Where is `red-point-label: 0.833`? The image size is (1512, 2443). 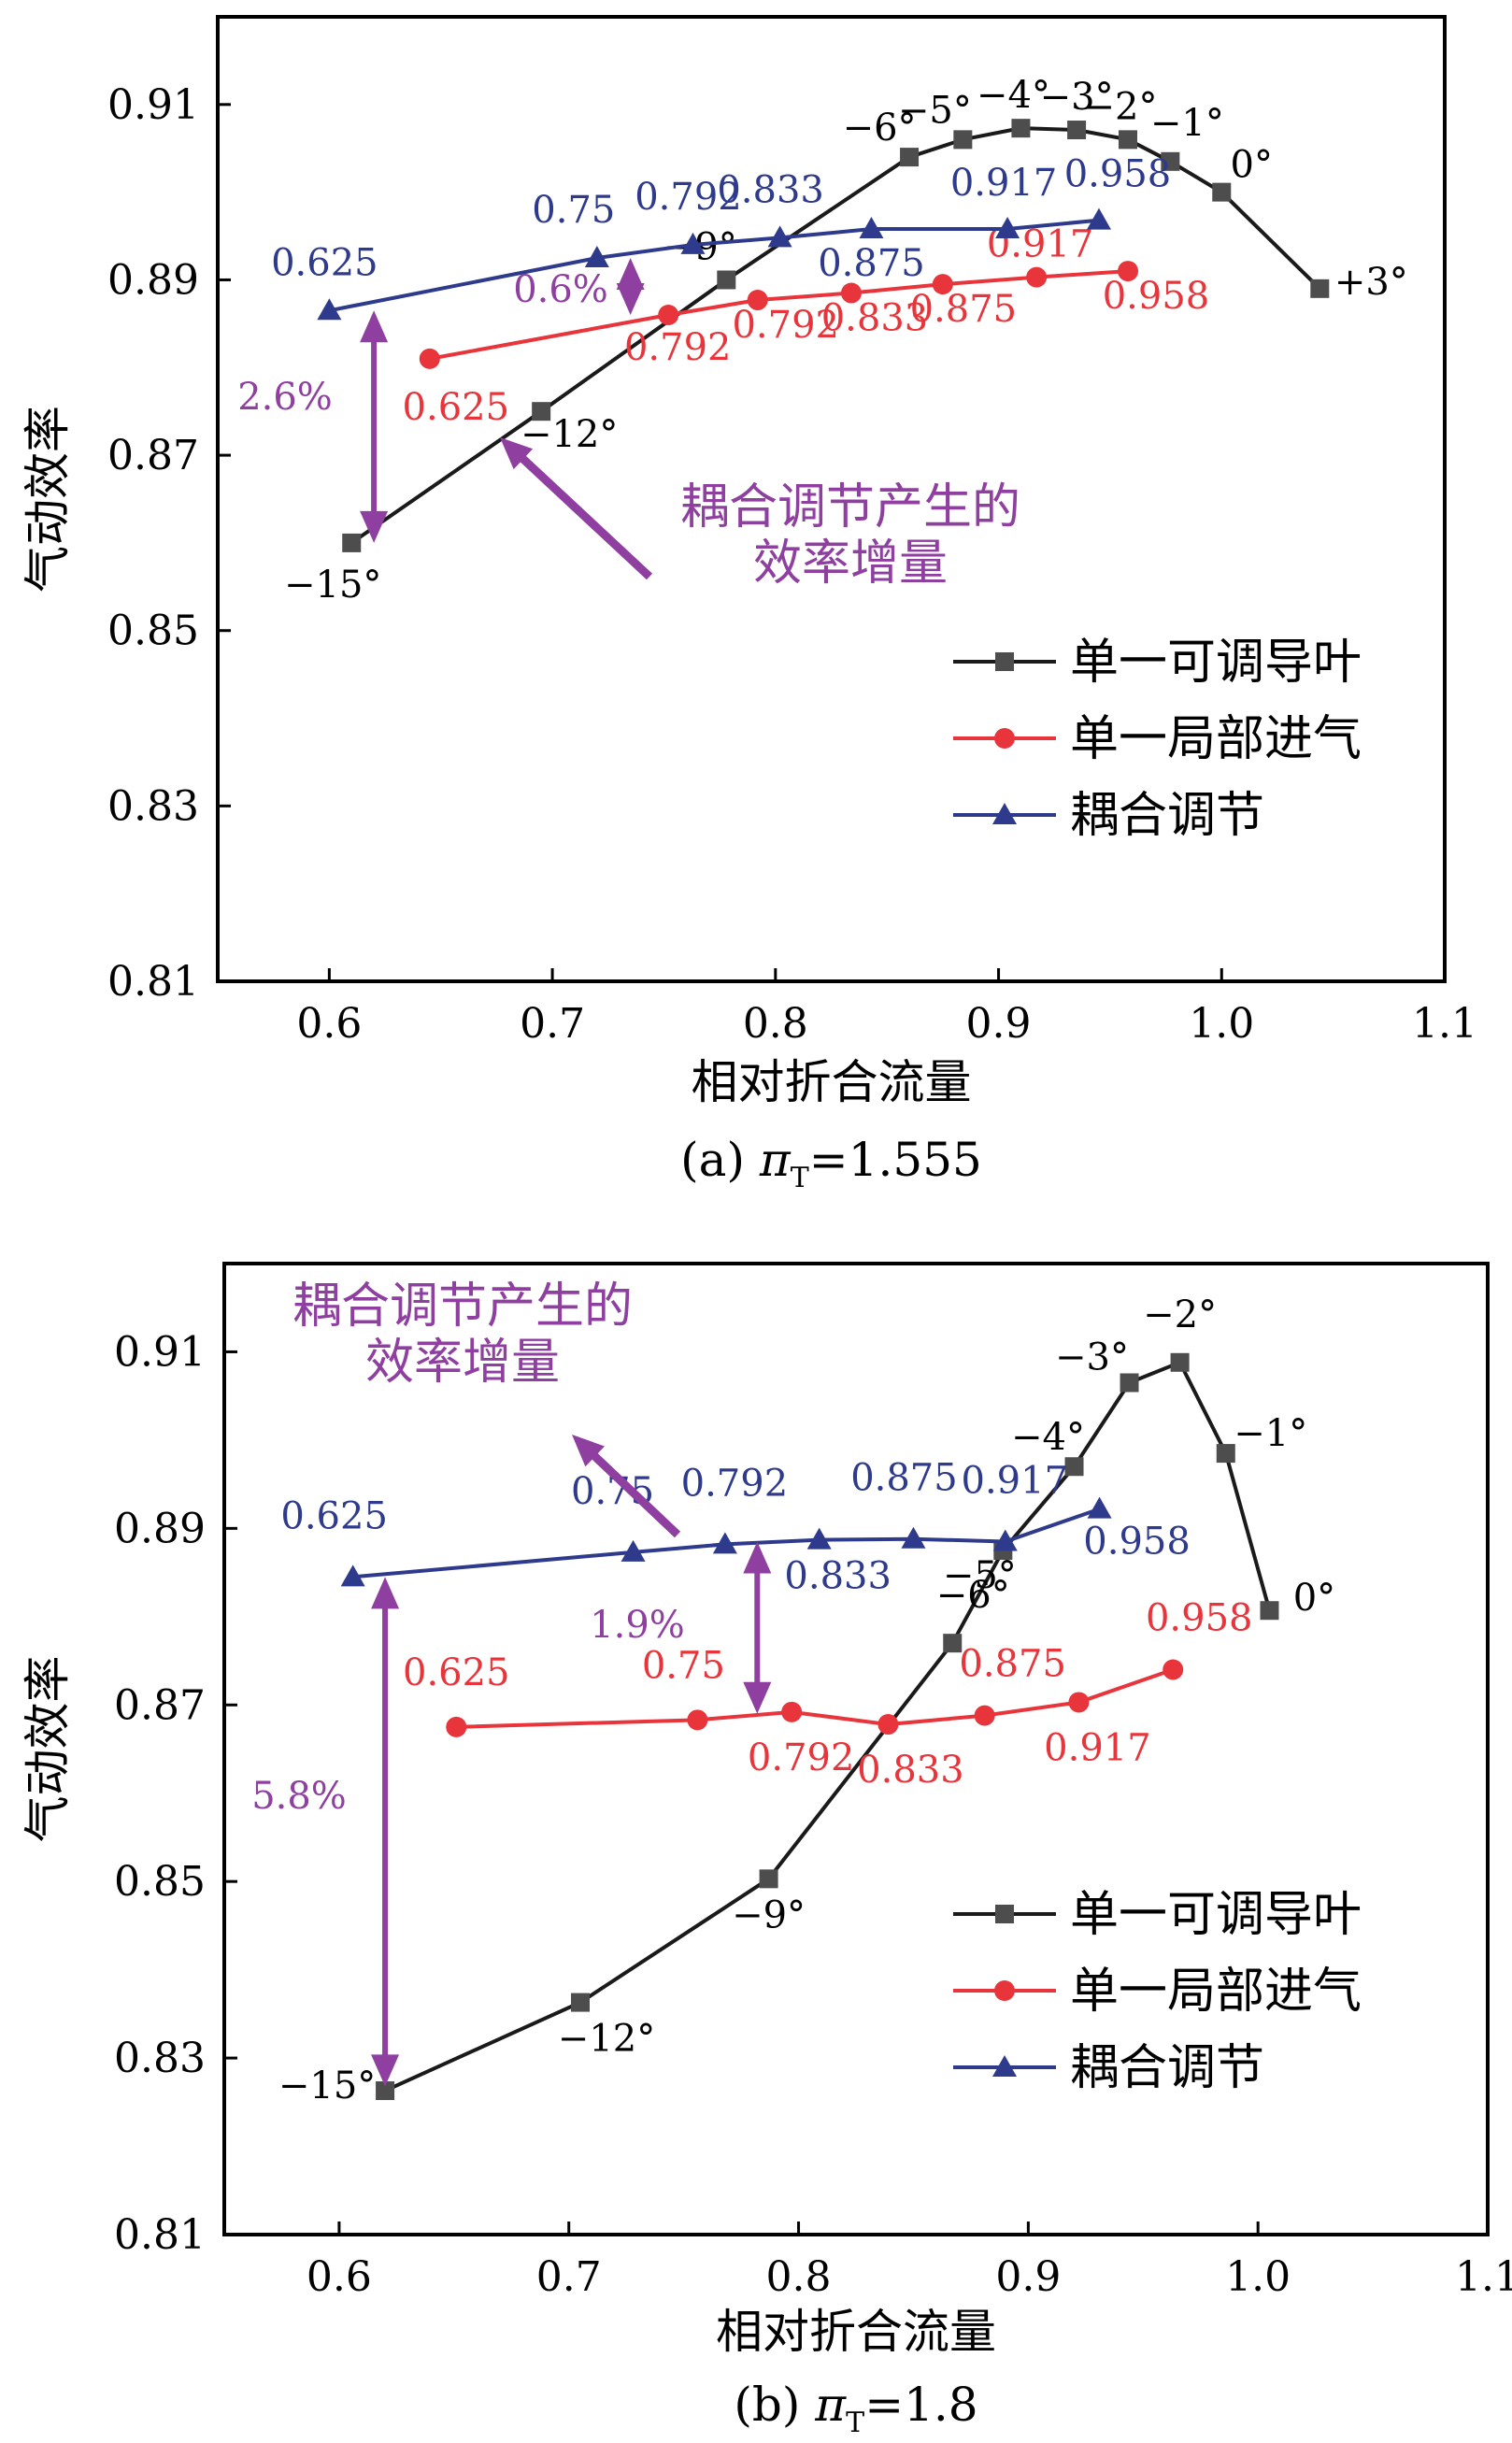 red-point-label: 0.833 is located at coordinates (910, 1771).